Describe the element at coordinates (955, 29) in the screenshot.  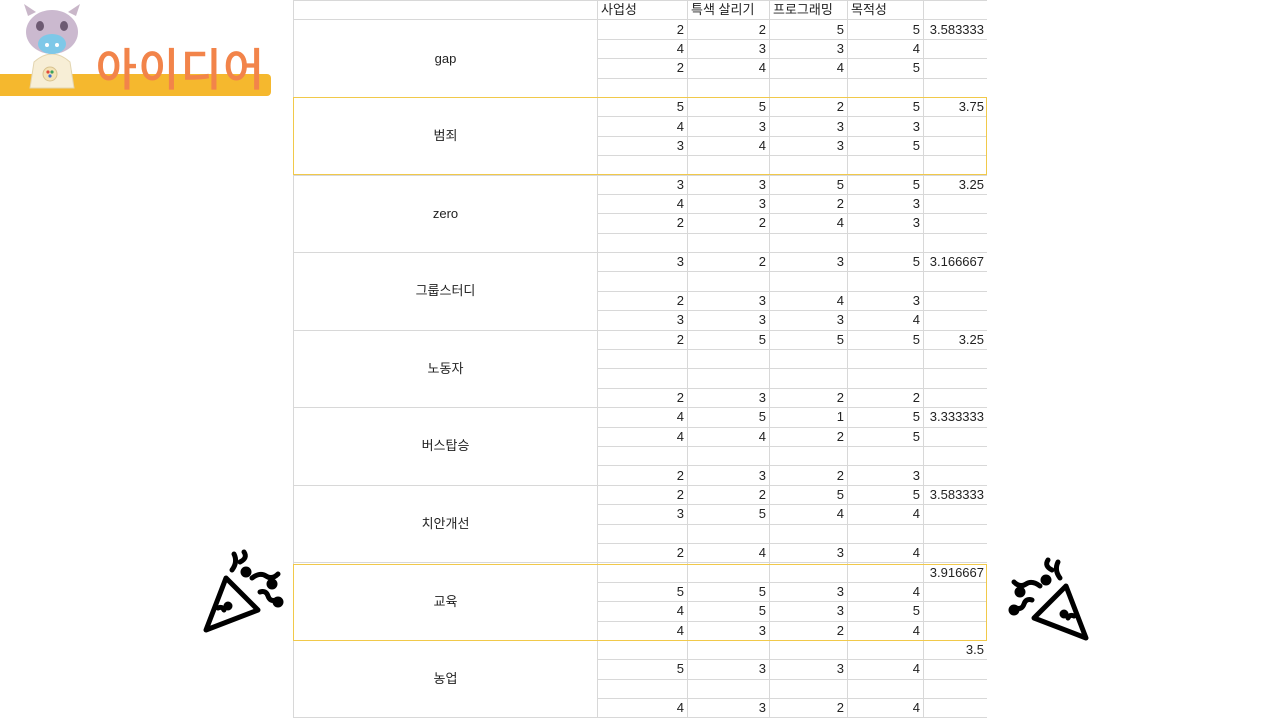
I see `average-cell: 3.583333` at that location.